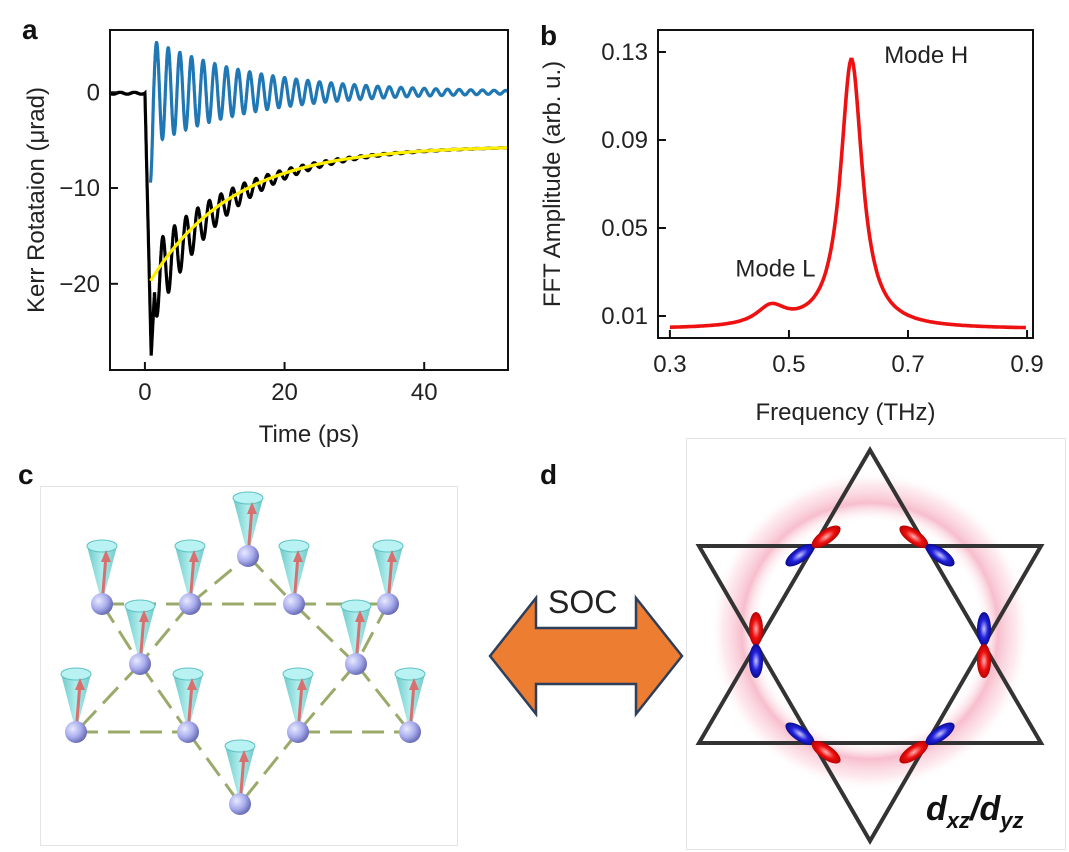 Image resolution: width=1069 pixels, height=852 pixels. Describe the element at coordinates (937, 809) in the screenshot. I see `orbital-label-d1: d` at that location.